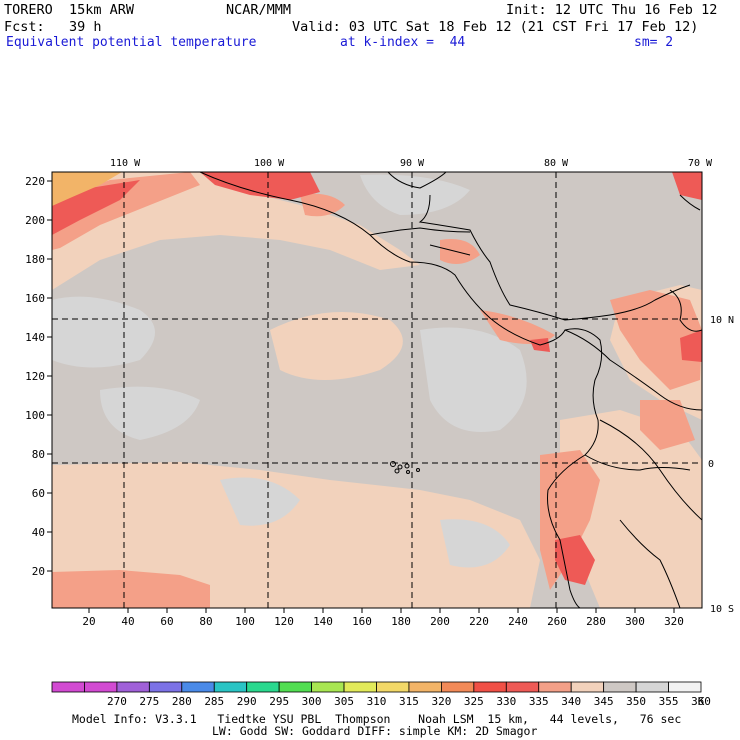 The width and height of the screenshot is (740, 740). I want to click on y-tick-label: 20, so click(38, 571).